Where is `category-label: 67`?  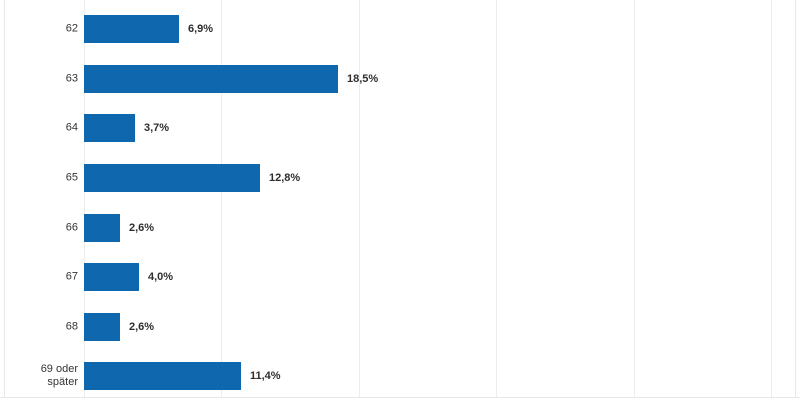 category-label: 67 is located at coordinates (71, 276).